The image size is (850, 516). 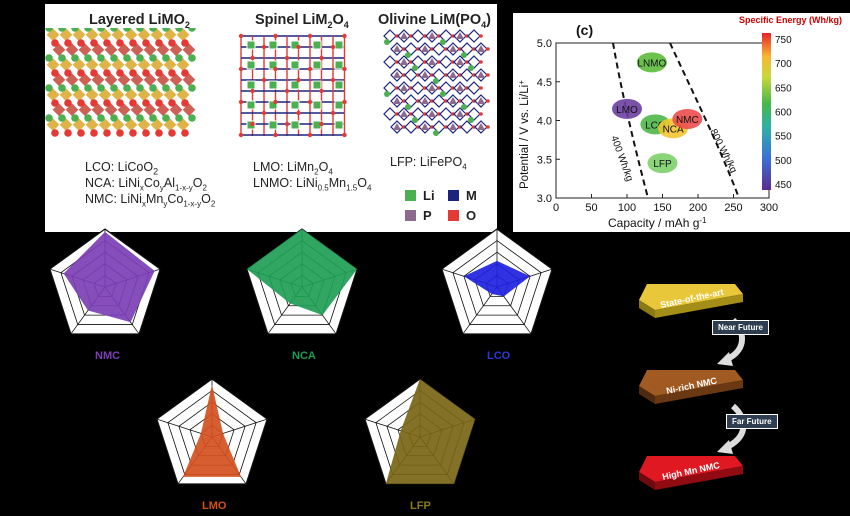 I want to click on radar-area-lfp, so click(x=430, y=431).